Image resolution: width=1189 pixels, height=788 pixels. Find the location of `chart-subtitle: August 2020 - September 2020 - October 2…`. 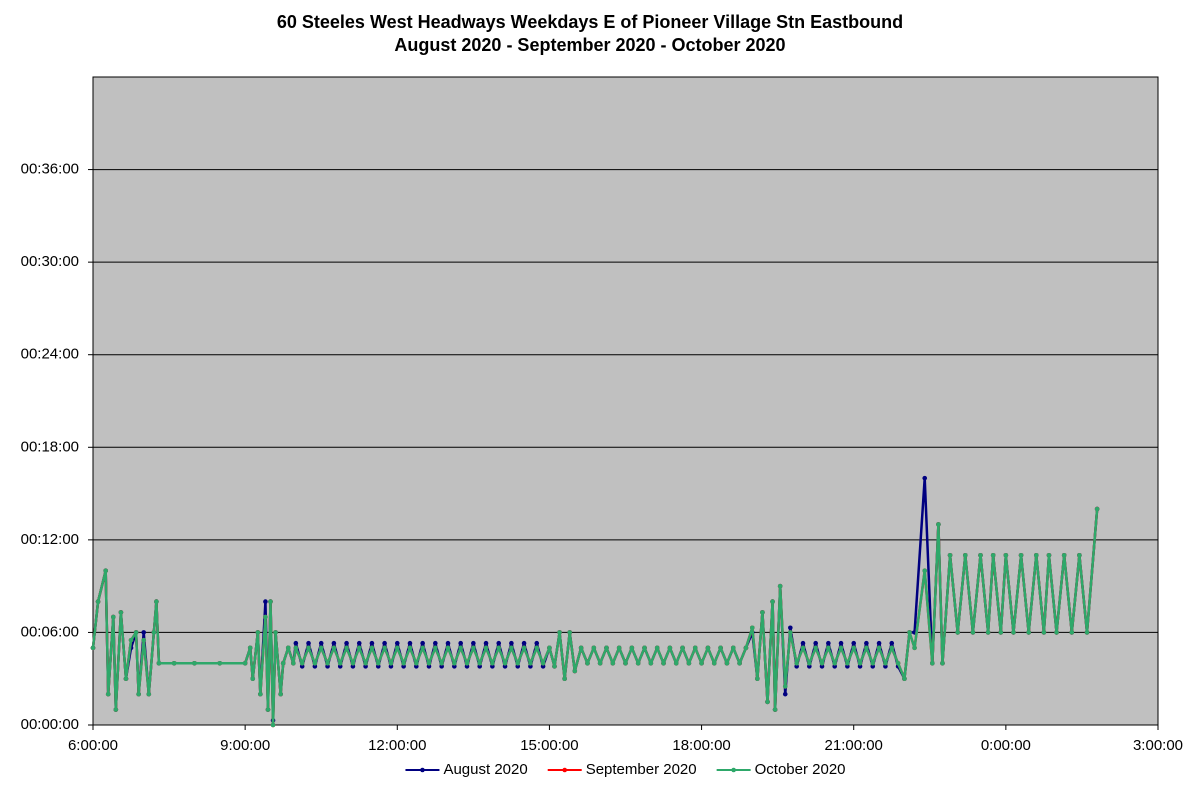

chart-subtitle: August 2020 - September 2020 - October 2… is located at coordinates (589, 45).